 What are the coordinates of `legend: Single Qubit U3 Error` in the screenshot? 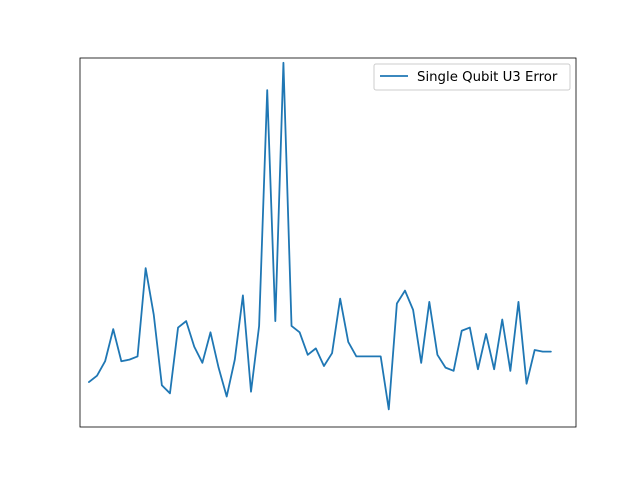 It's located at (472, 77).